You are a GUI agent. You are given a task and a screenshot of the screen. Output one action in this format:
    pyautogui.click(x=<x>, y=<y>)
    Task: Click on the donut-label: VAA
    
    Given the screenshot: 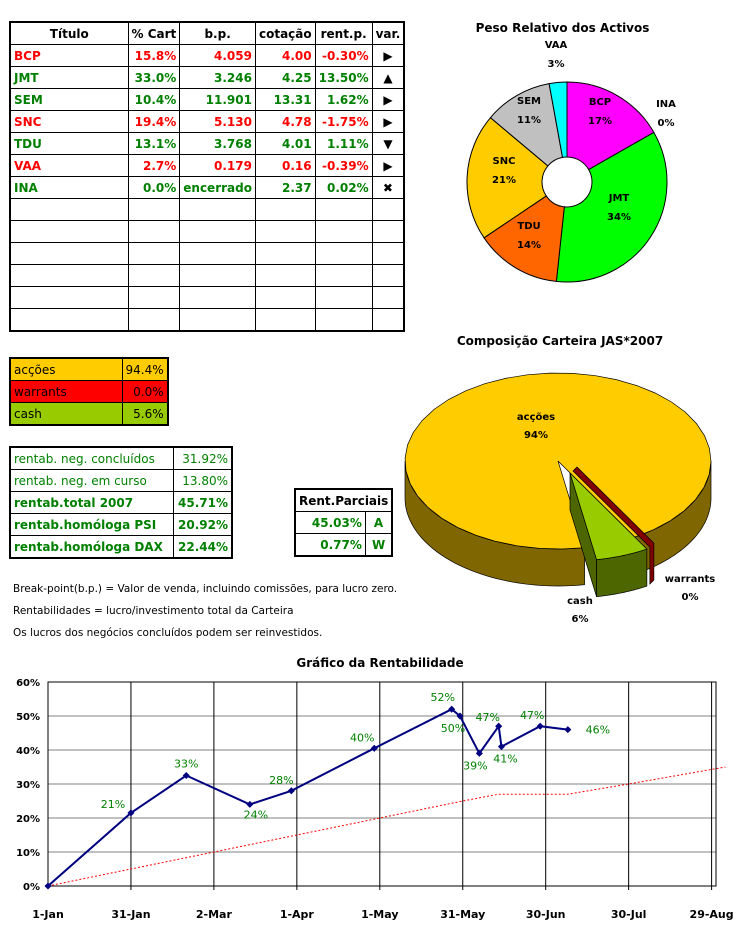 What is the action you would take?
    pyautogui.click(x=556, y=45)
    